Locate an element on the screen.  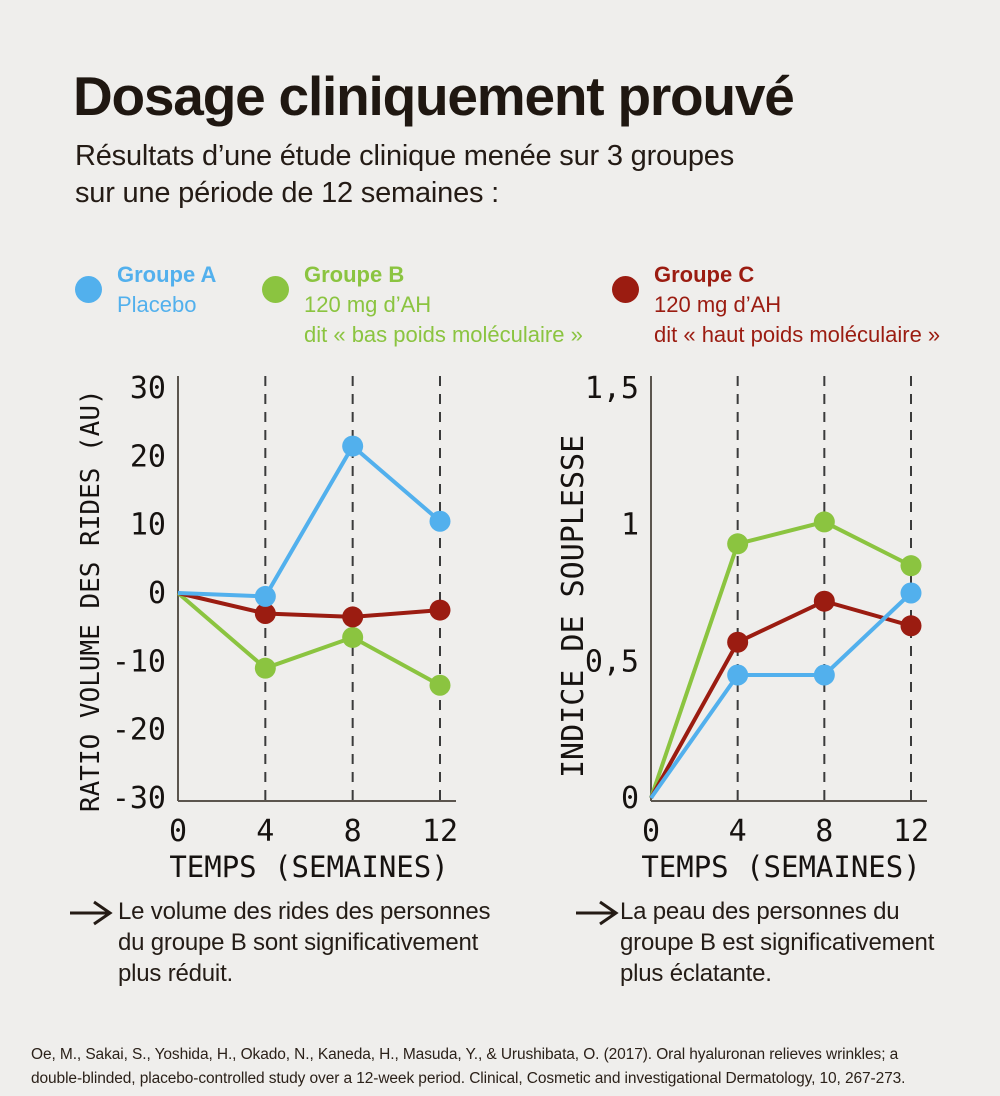
annotation-line: groupe B est significativement is located at coordinates (777, 942).